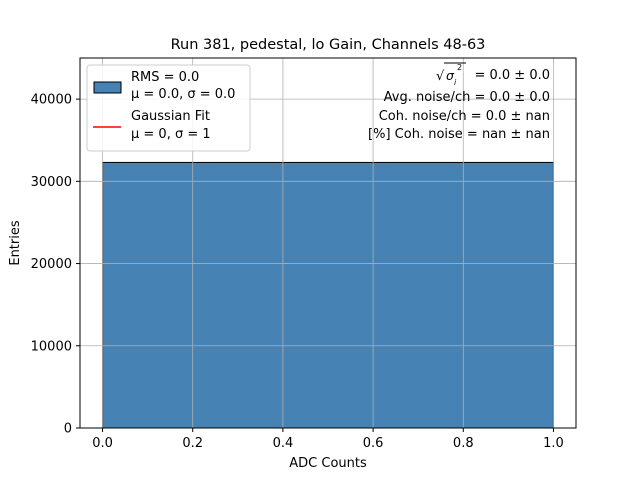 This screenshot has height=480, width=640. I want to click on legend-fit-line1: Gaussian Fit, so click(170, 116).